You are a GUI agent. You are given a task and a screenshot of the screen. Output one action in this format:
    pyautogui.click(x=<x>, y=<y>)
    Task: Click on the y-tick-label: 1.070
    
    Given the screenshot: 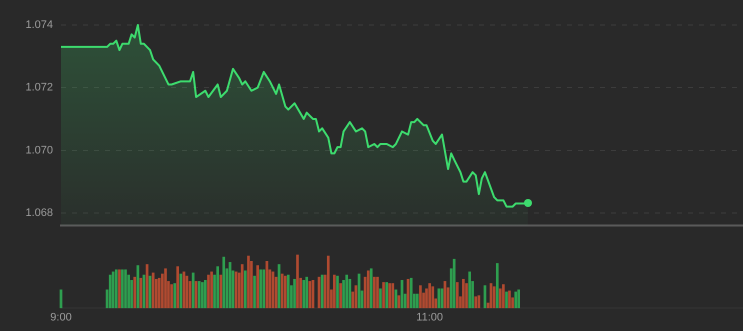 What is the action you would take?
    pyautogui.click(x=39, y=150)
    